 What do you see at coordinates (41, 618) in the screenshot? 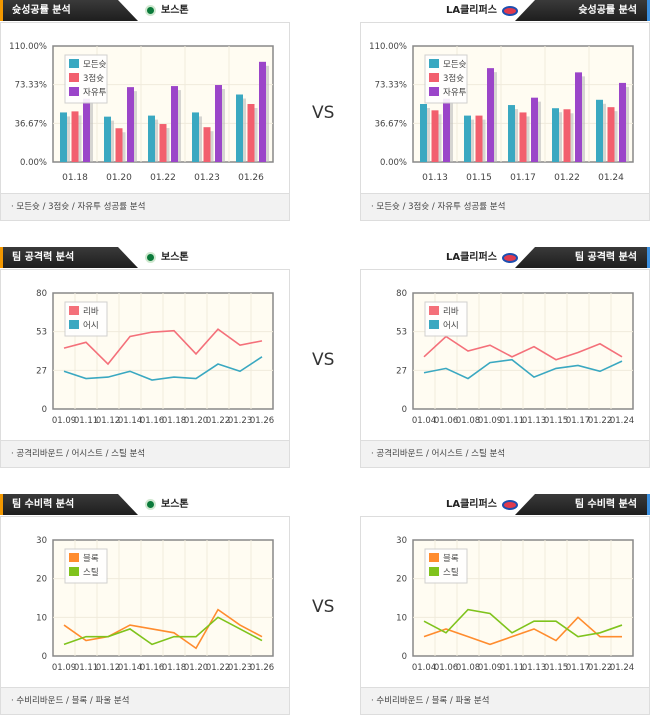
I see `y-tick-label: 10` at bounding box center [41, 618].